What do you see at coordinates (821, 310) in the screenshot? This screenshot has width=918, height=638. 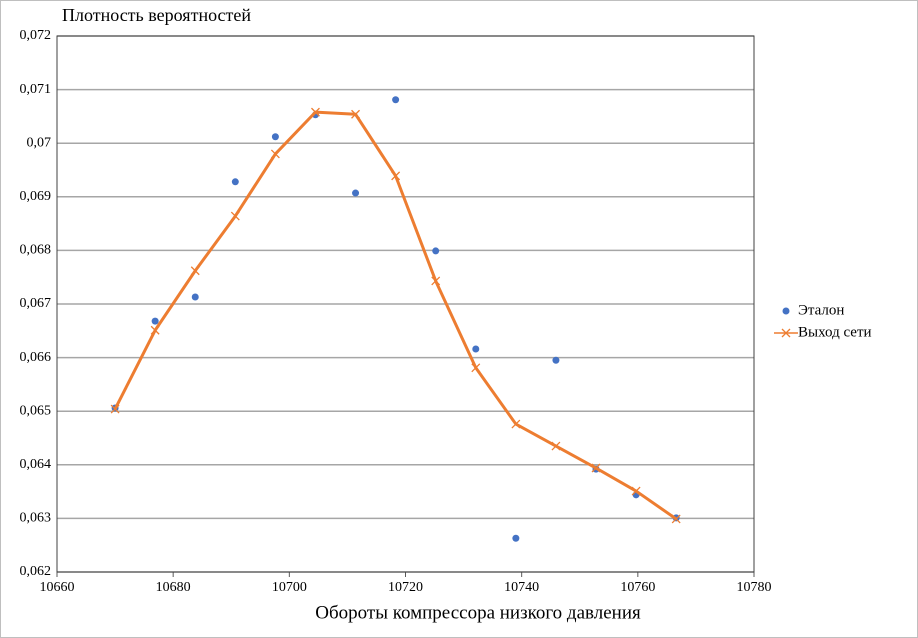 I see `legend-label: Эталон` at bounding box center [821, 310].